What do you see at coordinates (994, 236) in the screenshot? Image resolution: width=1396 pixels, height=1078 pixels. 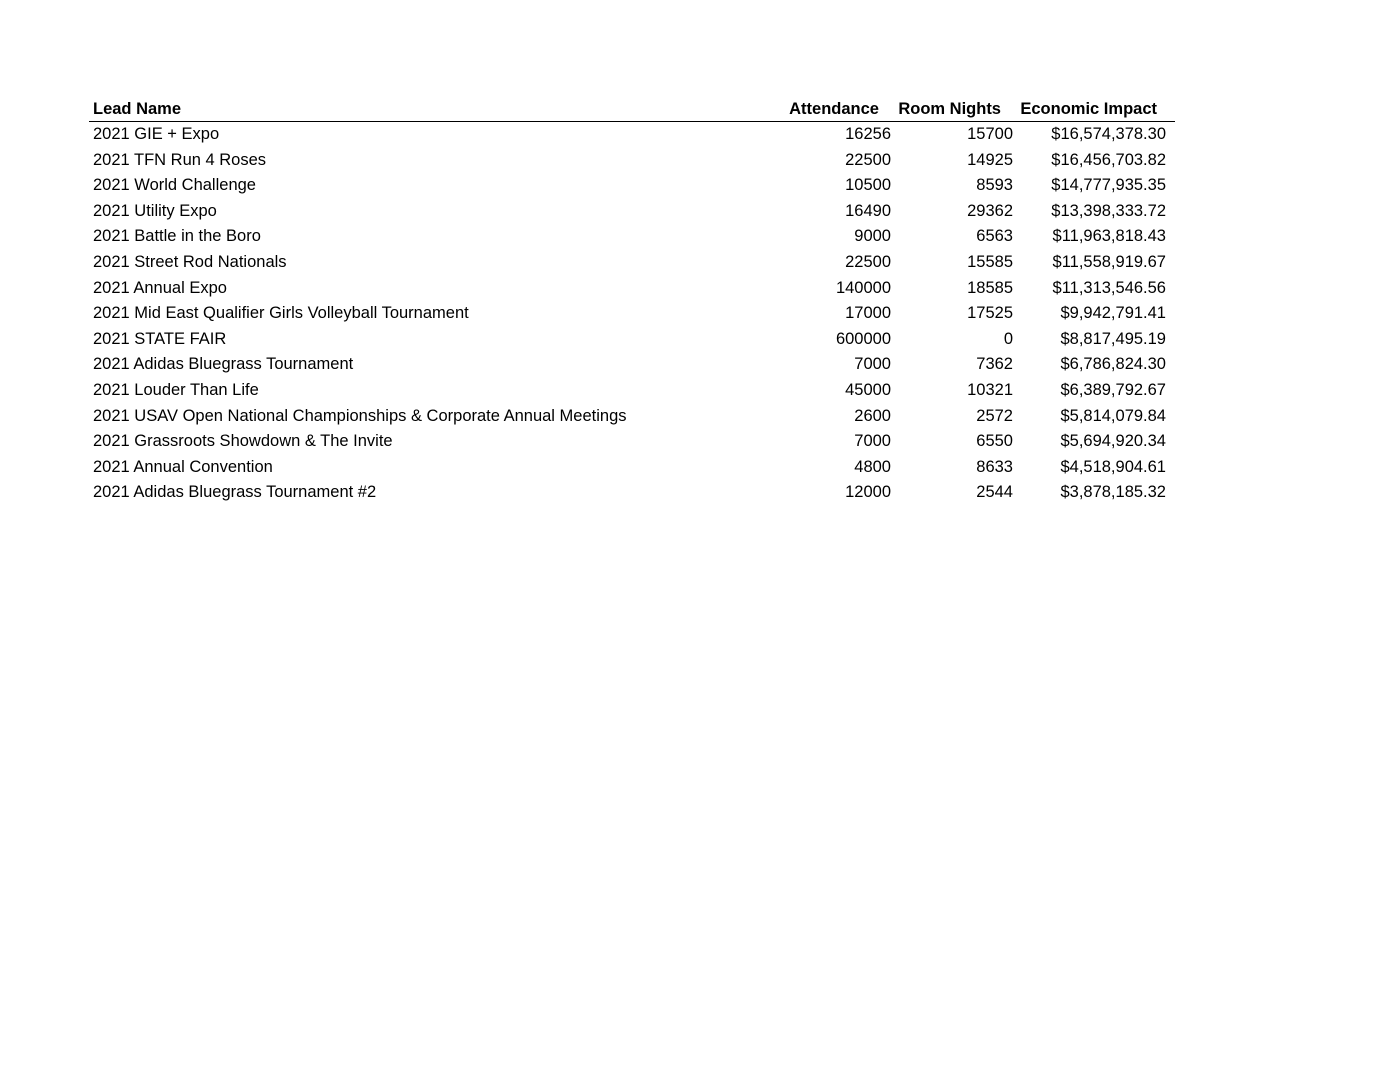 I see `room-nights-cell: 6563` at bounding box center [994, 236].